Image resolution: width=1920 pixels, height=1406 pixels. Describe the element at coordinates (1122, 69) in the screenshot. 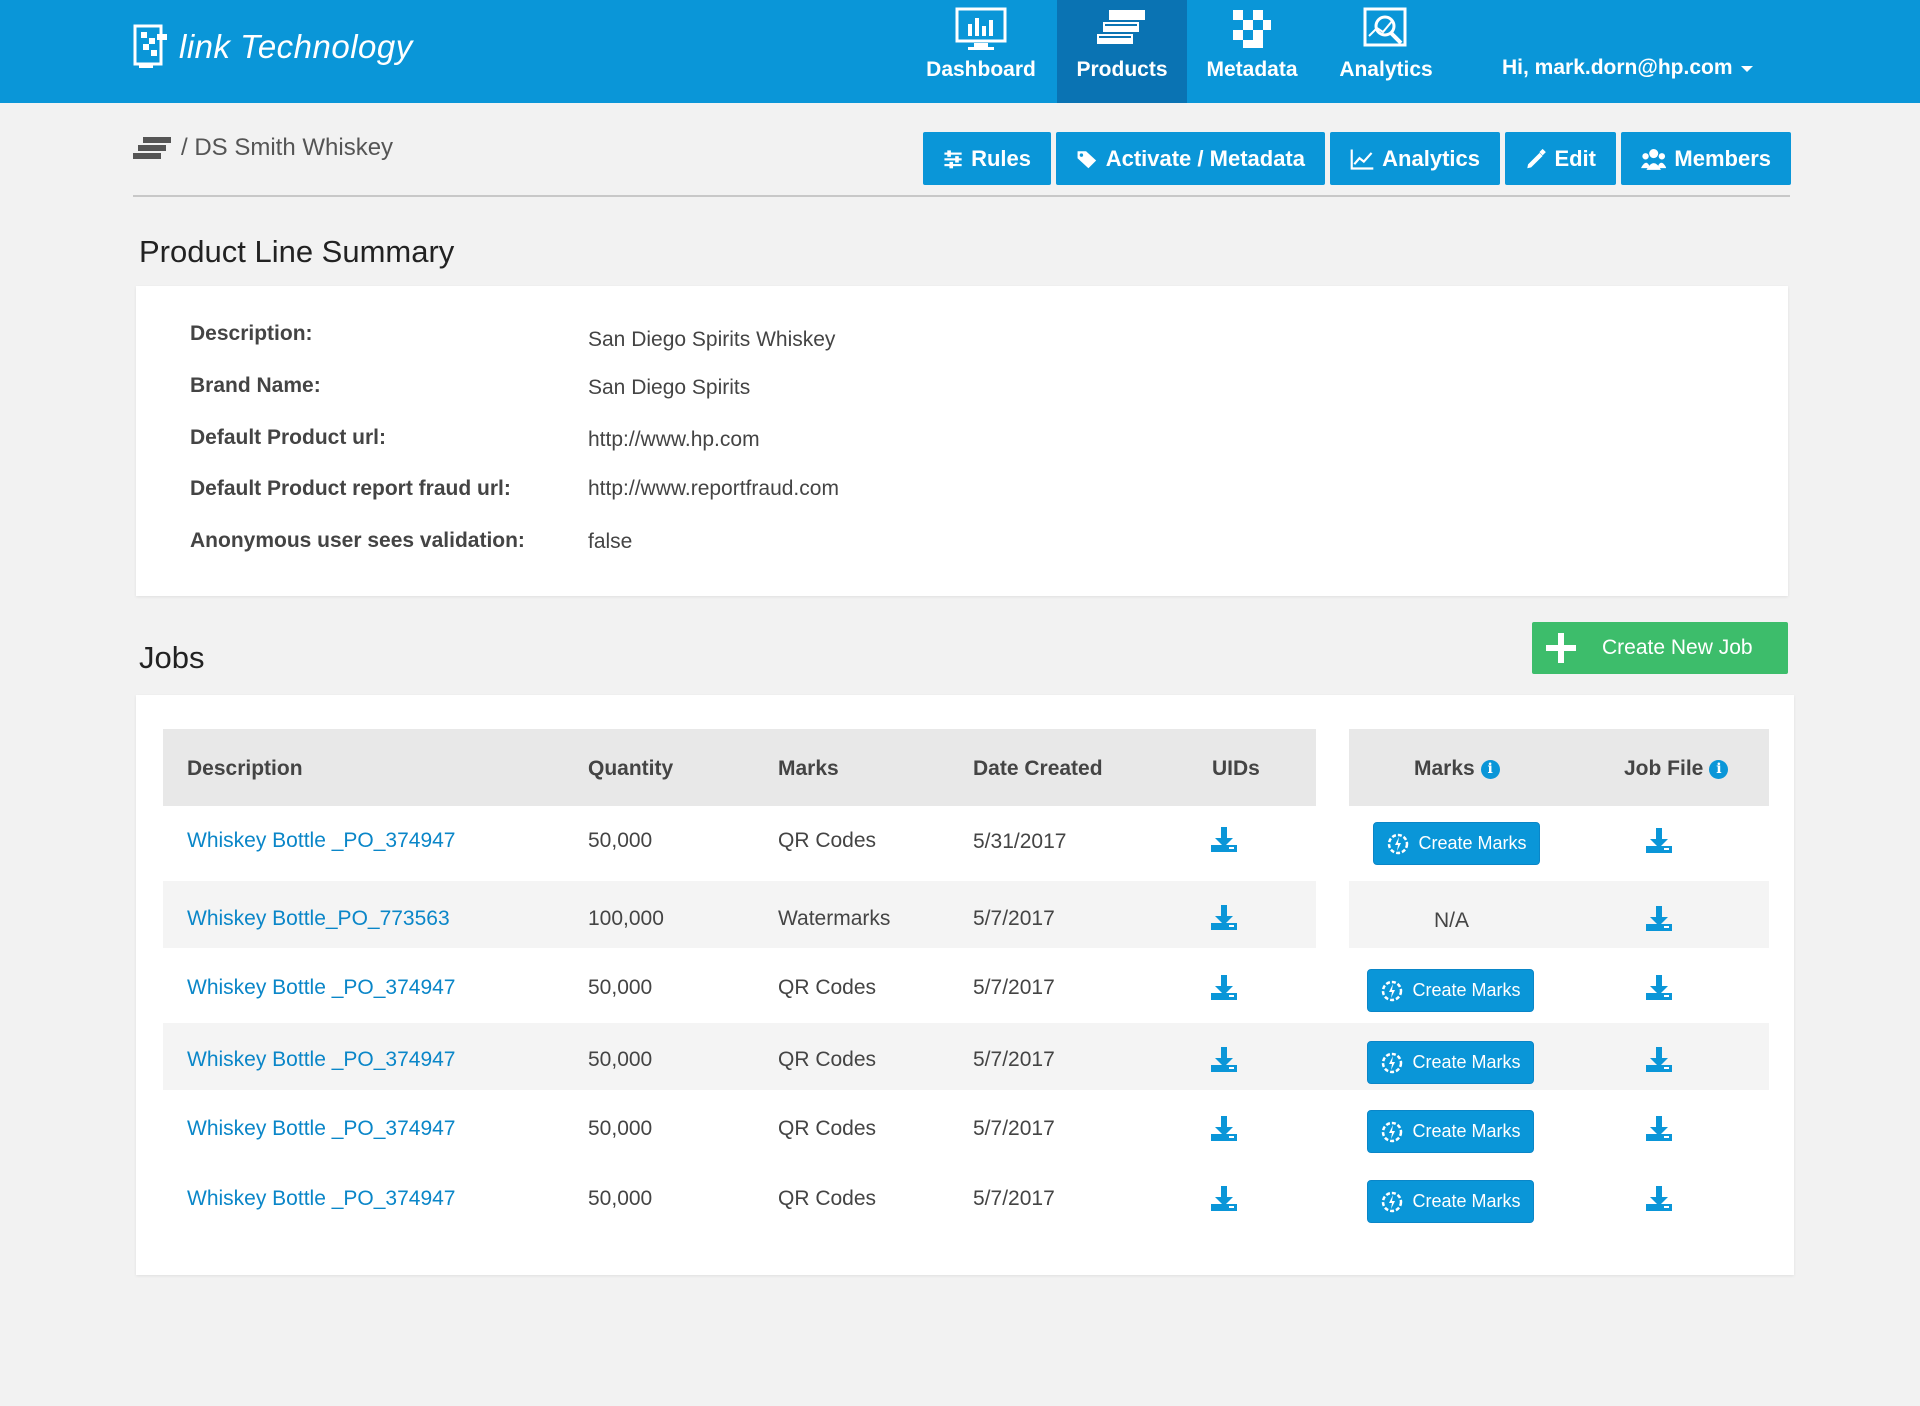

I see `nav-products-label: Products` at that location.